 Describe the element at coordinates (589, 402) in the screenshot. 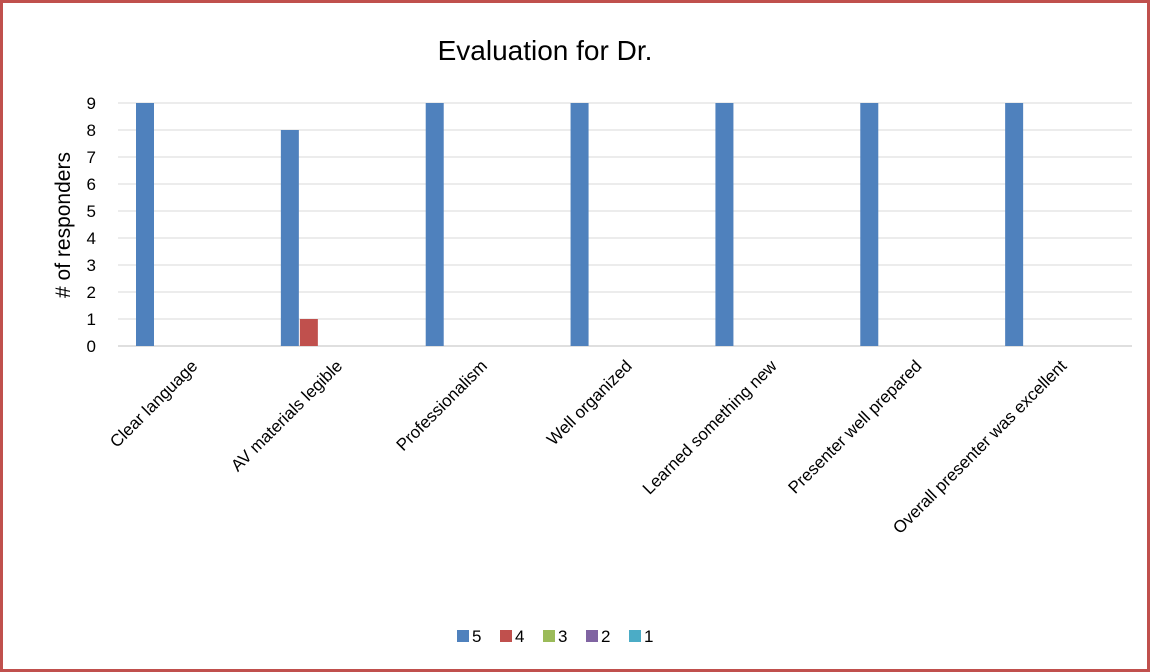

I see `x-category-label: Well organized` at that location.